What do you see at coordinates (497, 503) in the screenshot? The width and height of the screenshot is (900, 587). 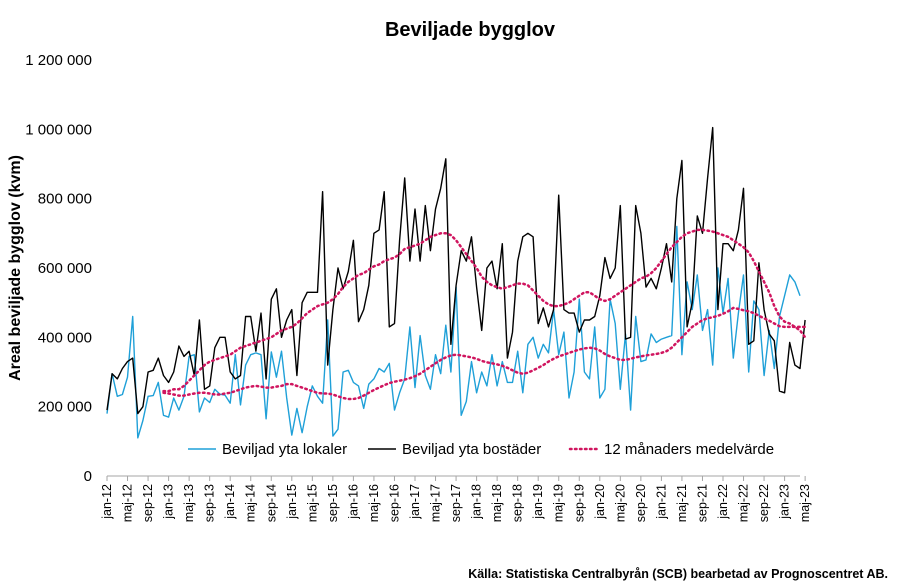 I see `x-tick-label: maj-18` at bounding box center [497, 503].